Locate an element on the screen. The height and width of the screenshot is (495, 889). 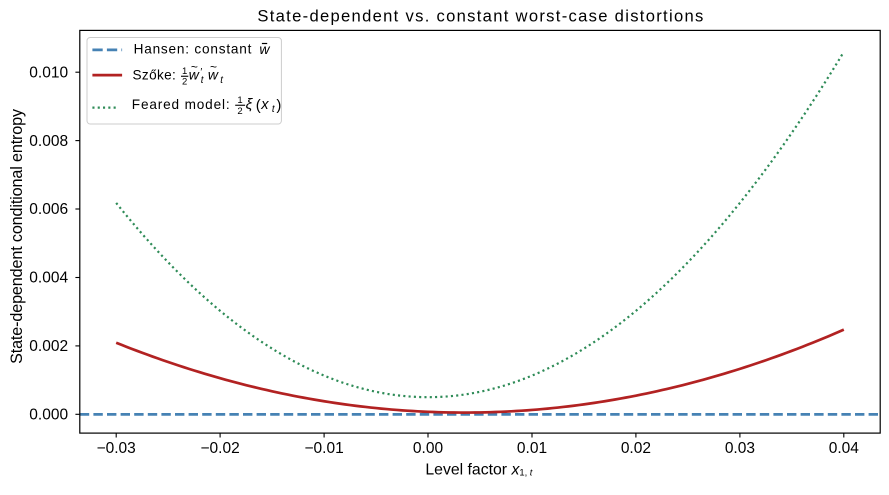
svg-text: −0.03 is located at coordinates (116, 448).